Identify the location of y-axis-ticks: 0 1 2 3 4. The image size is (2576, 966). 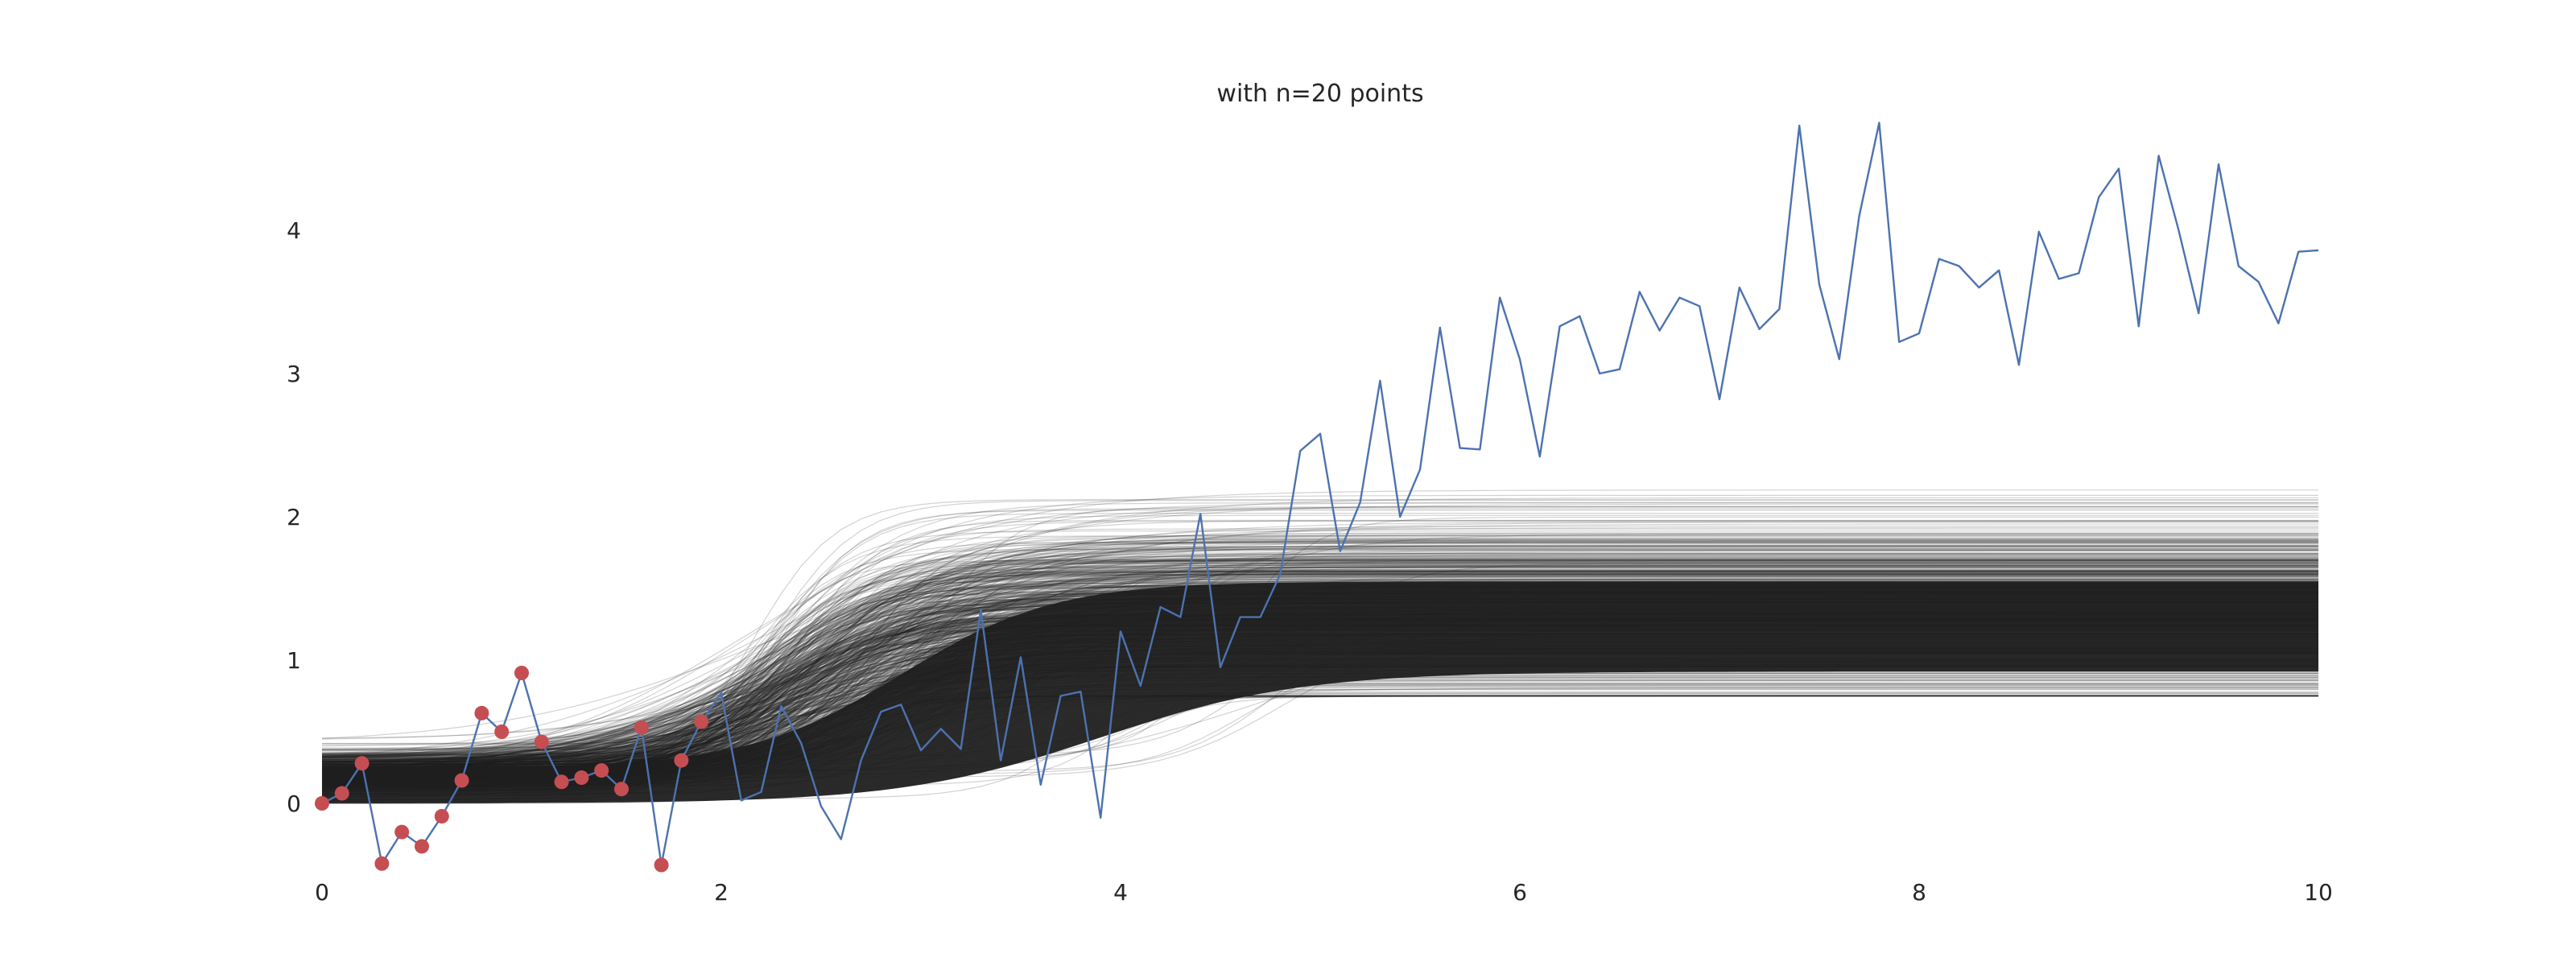
(294, 517).